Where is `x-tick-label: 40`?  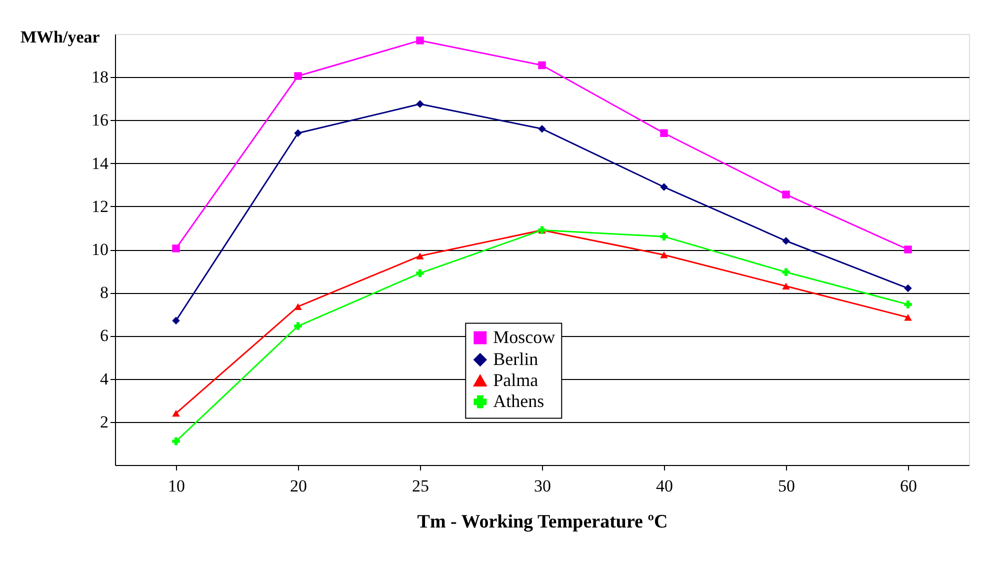
x-tick-label: 40 is located at coordinates (664, 486).